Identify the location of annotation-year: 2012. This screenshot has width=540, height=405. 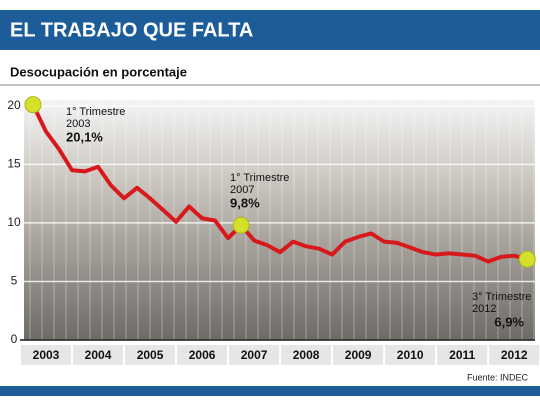
(484, 309).